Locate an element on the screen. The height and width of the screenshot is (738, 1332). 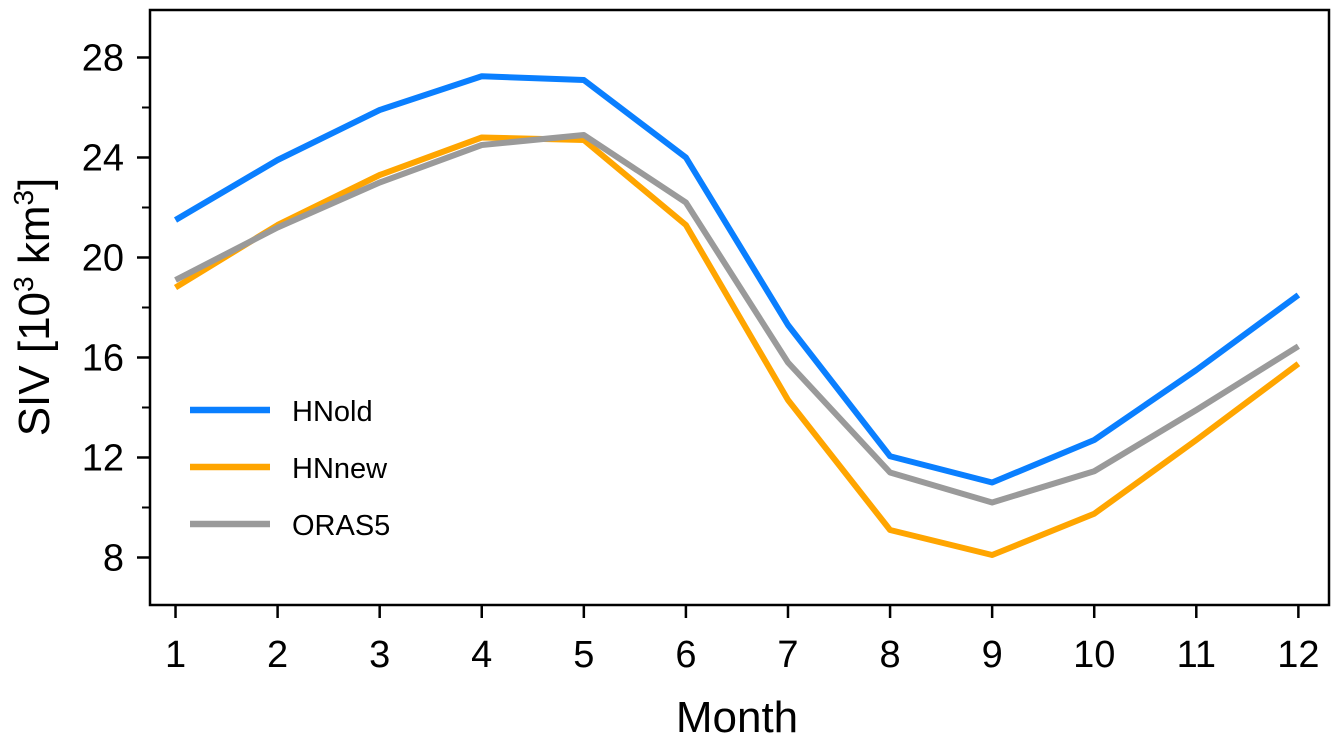
x-tick-label: 6 is located at coordinates (685, 655).